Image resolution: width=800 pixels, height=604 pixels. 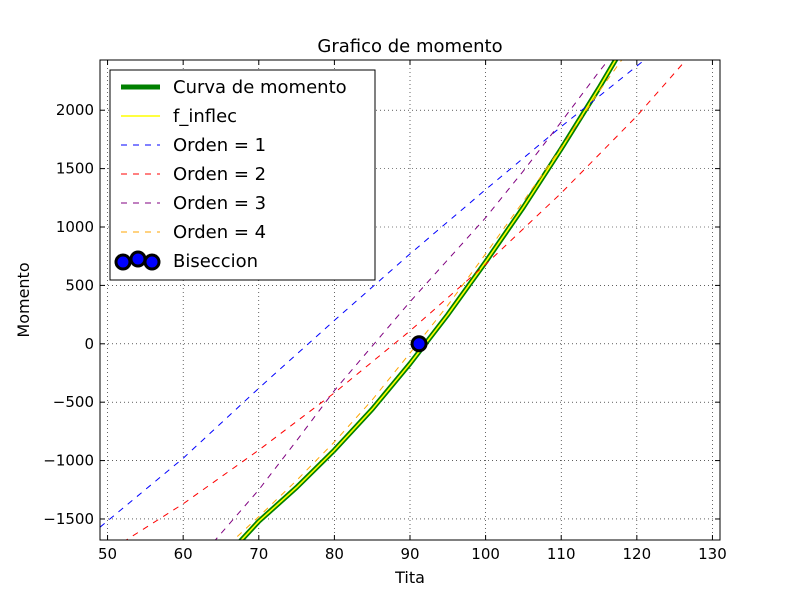 I want to click on biseccion-point, so click(x=419, y=344).